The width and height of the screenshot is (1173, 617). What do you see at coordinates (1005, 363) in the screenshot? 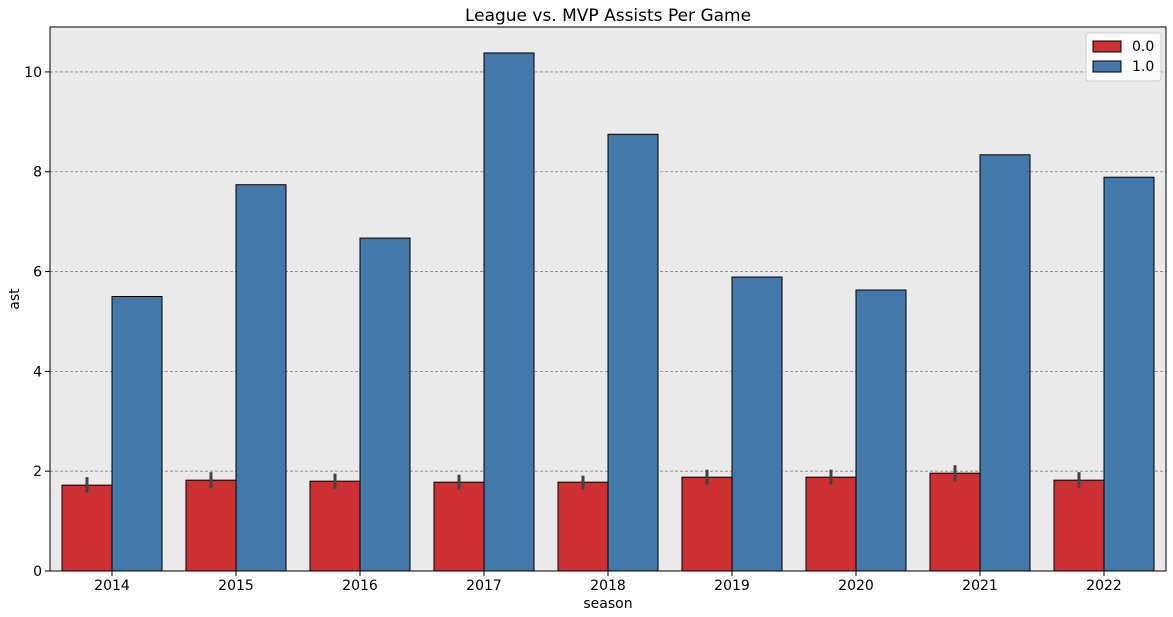
I see `bar-1_0-2021` at bounding box center [1005, 363].